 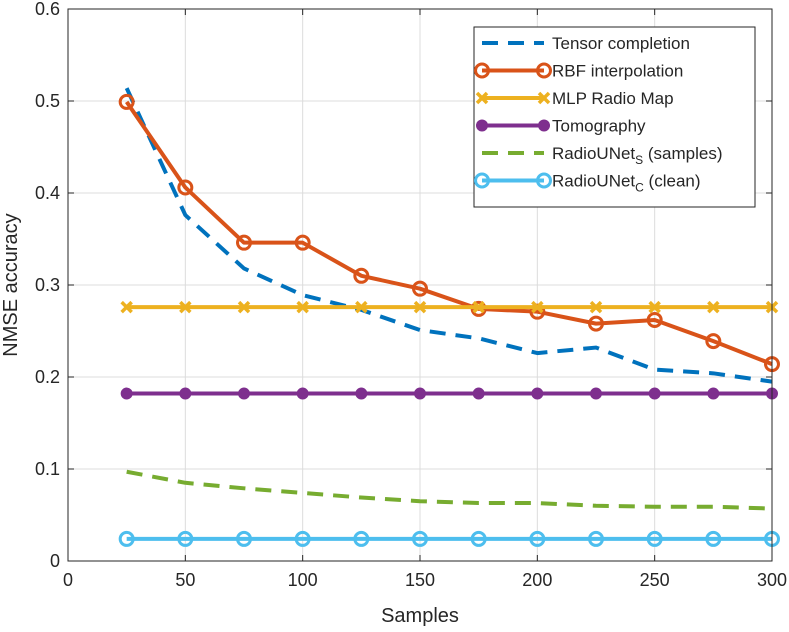 What do you see at coordinates (47, 377) in the screenshot?
I see `y-tick-label: 0.2` at bounding box center [47, 377].